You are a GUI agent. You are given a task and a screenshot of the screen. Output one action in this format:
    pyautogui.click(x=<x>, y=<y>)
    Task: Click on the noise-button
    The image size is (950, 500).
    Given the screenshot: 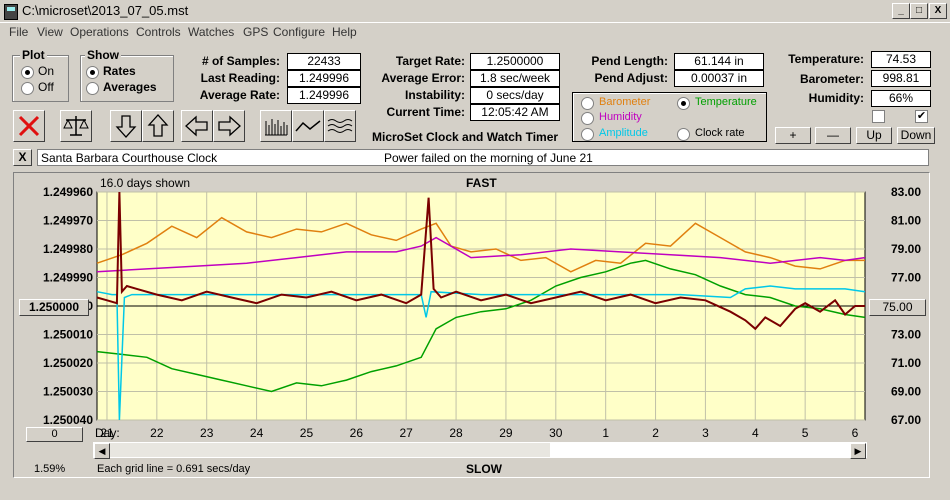 What is the action you would take?
    pyautogui.click(x=340, y=126)
    